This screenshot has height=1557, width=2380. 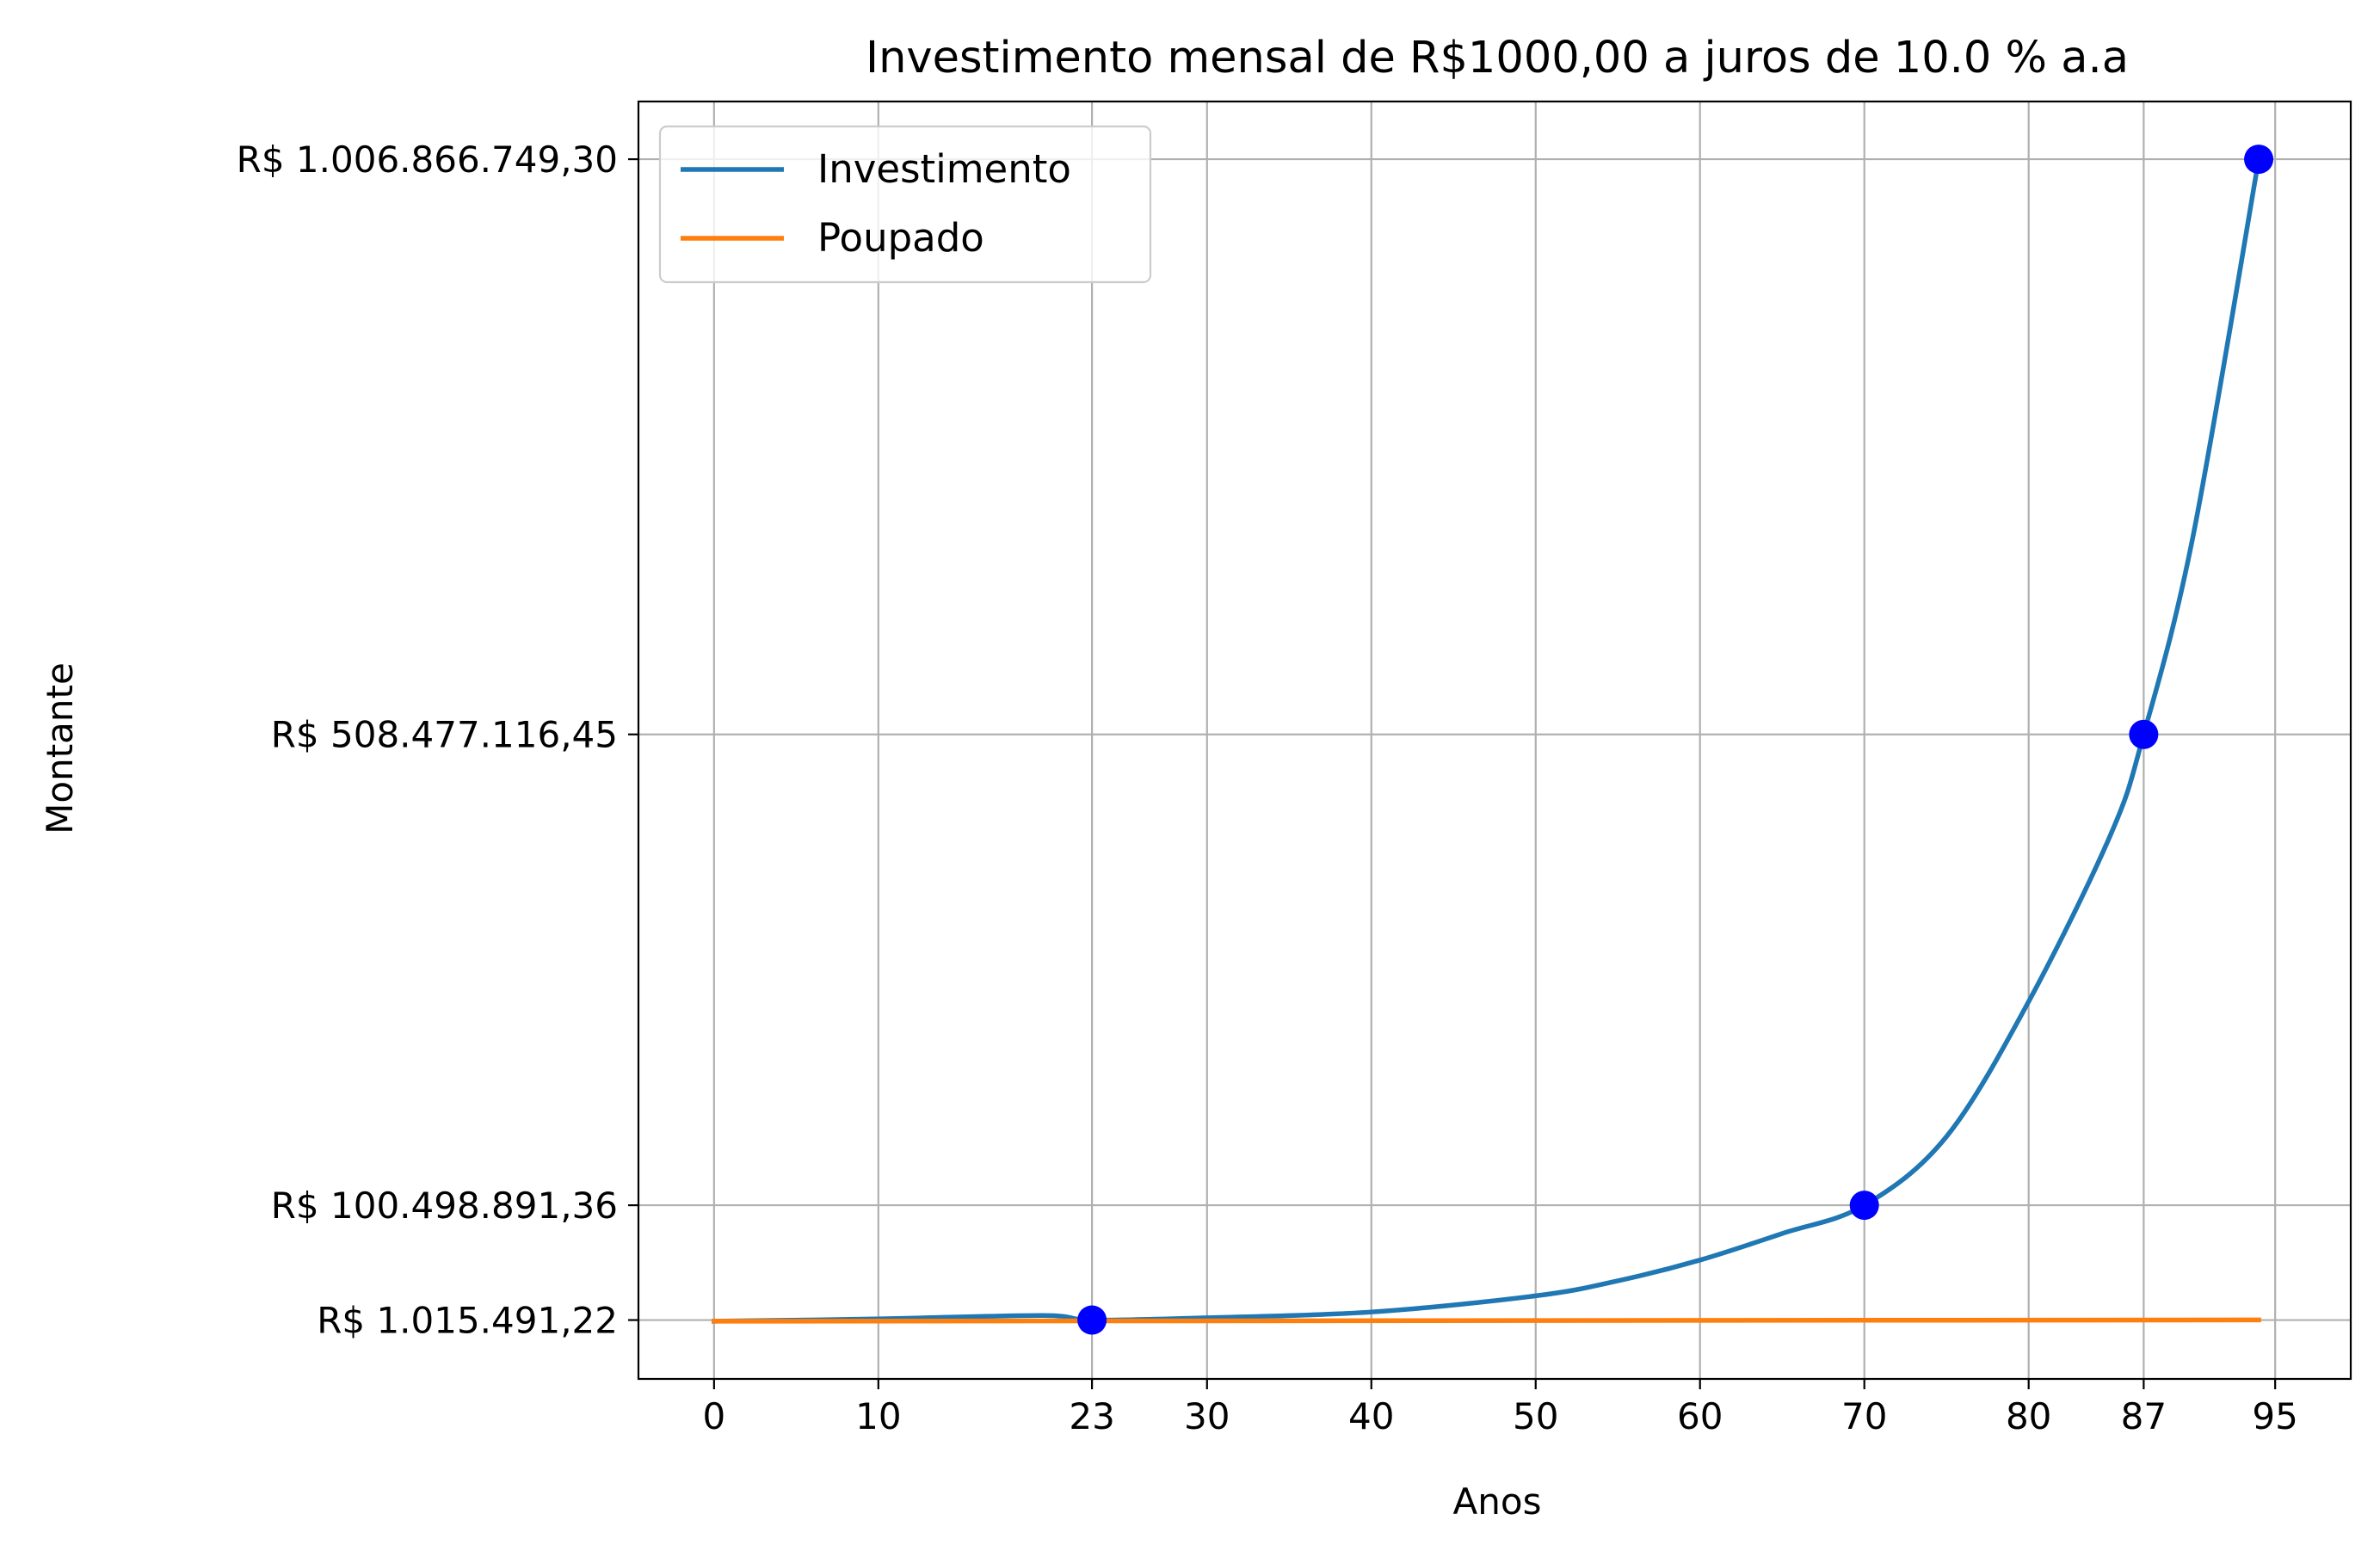 What do you see at coordinates (713, 1416) in the screenshot?
I see `x-tick-label: 0` at bounding box center [713, 1416].